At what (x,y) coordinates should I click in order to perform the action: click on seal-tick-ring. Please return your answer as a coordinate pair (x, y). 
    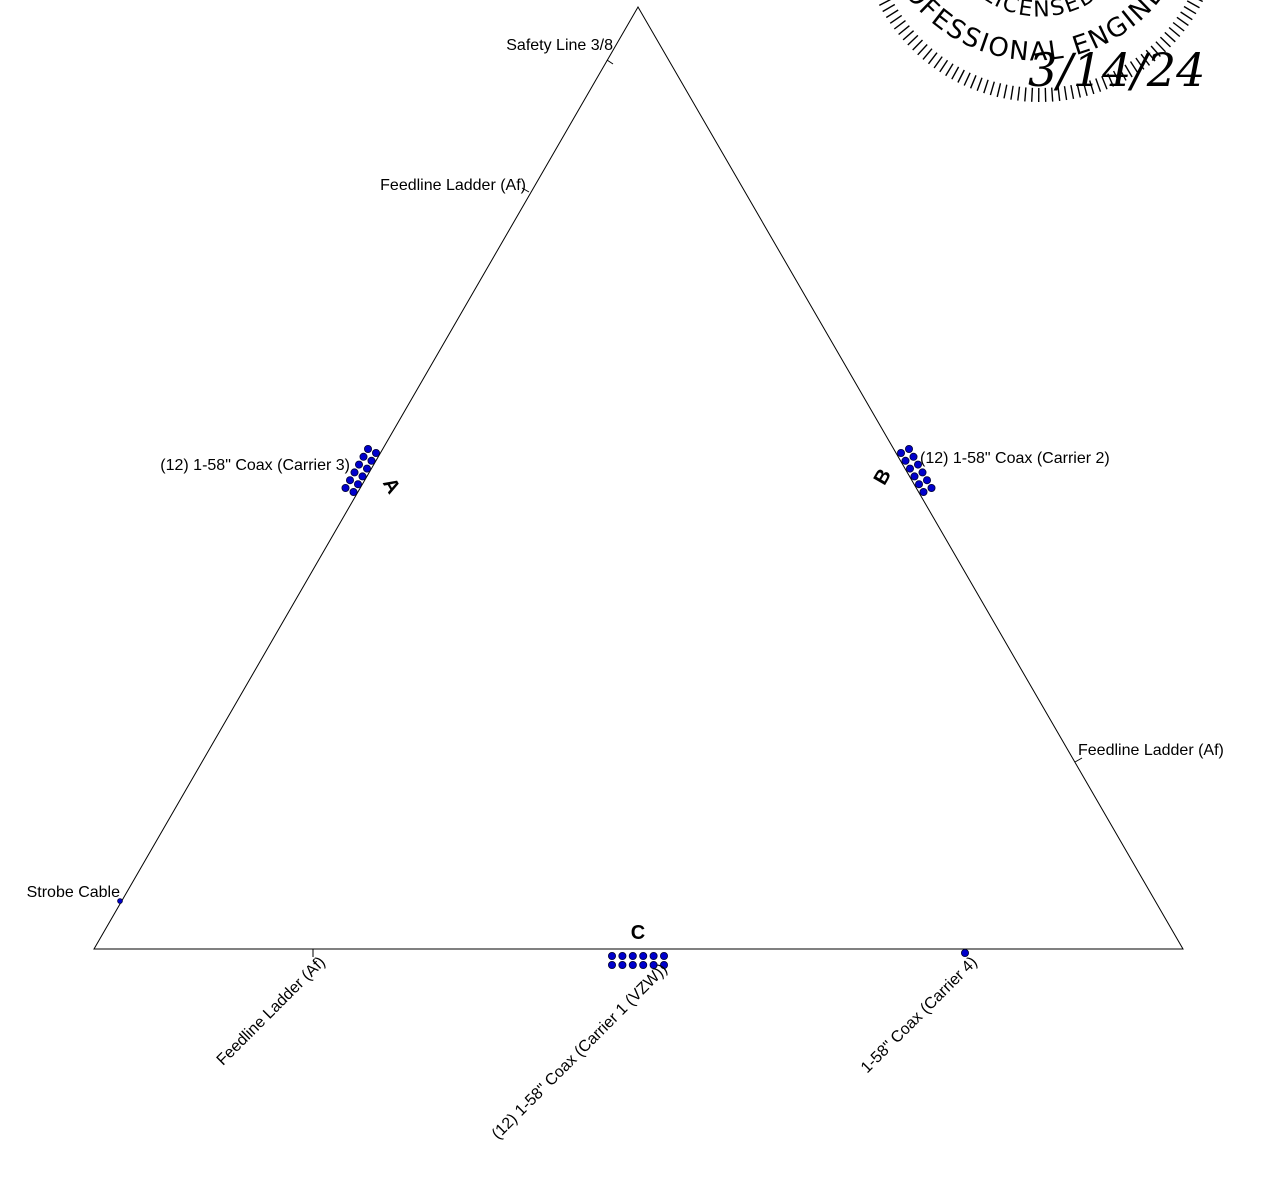
    Looking at the image, I should click on (1041, 51).